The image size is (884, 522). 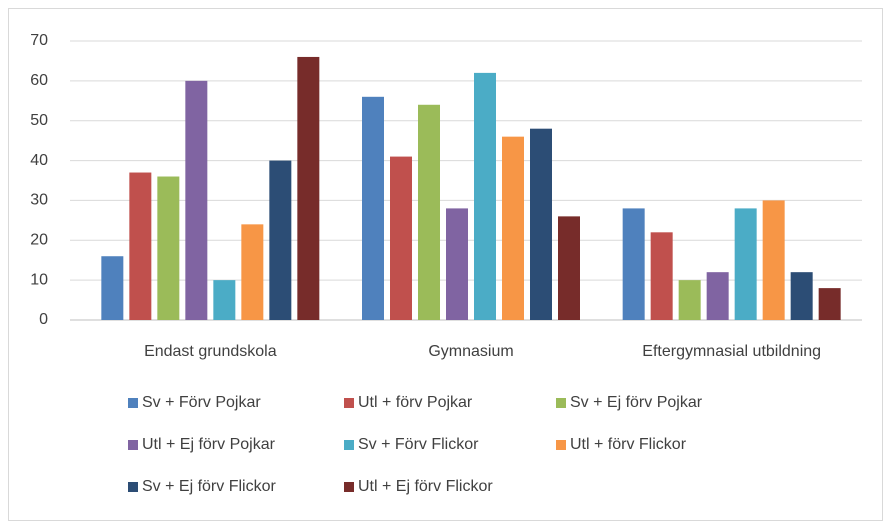 What do you see at coordinates (201, 402) in the screenshot?
I see `legend-label: Sv + Förv Pojkar` at bounding box center [201, 402].